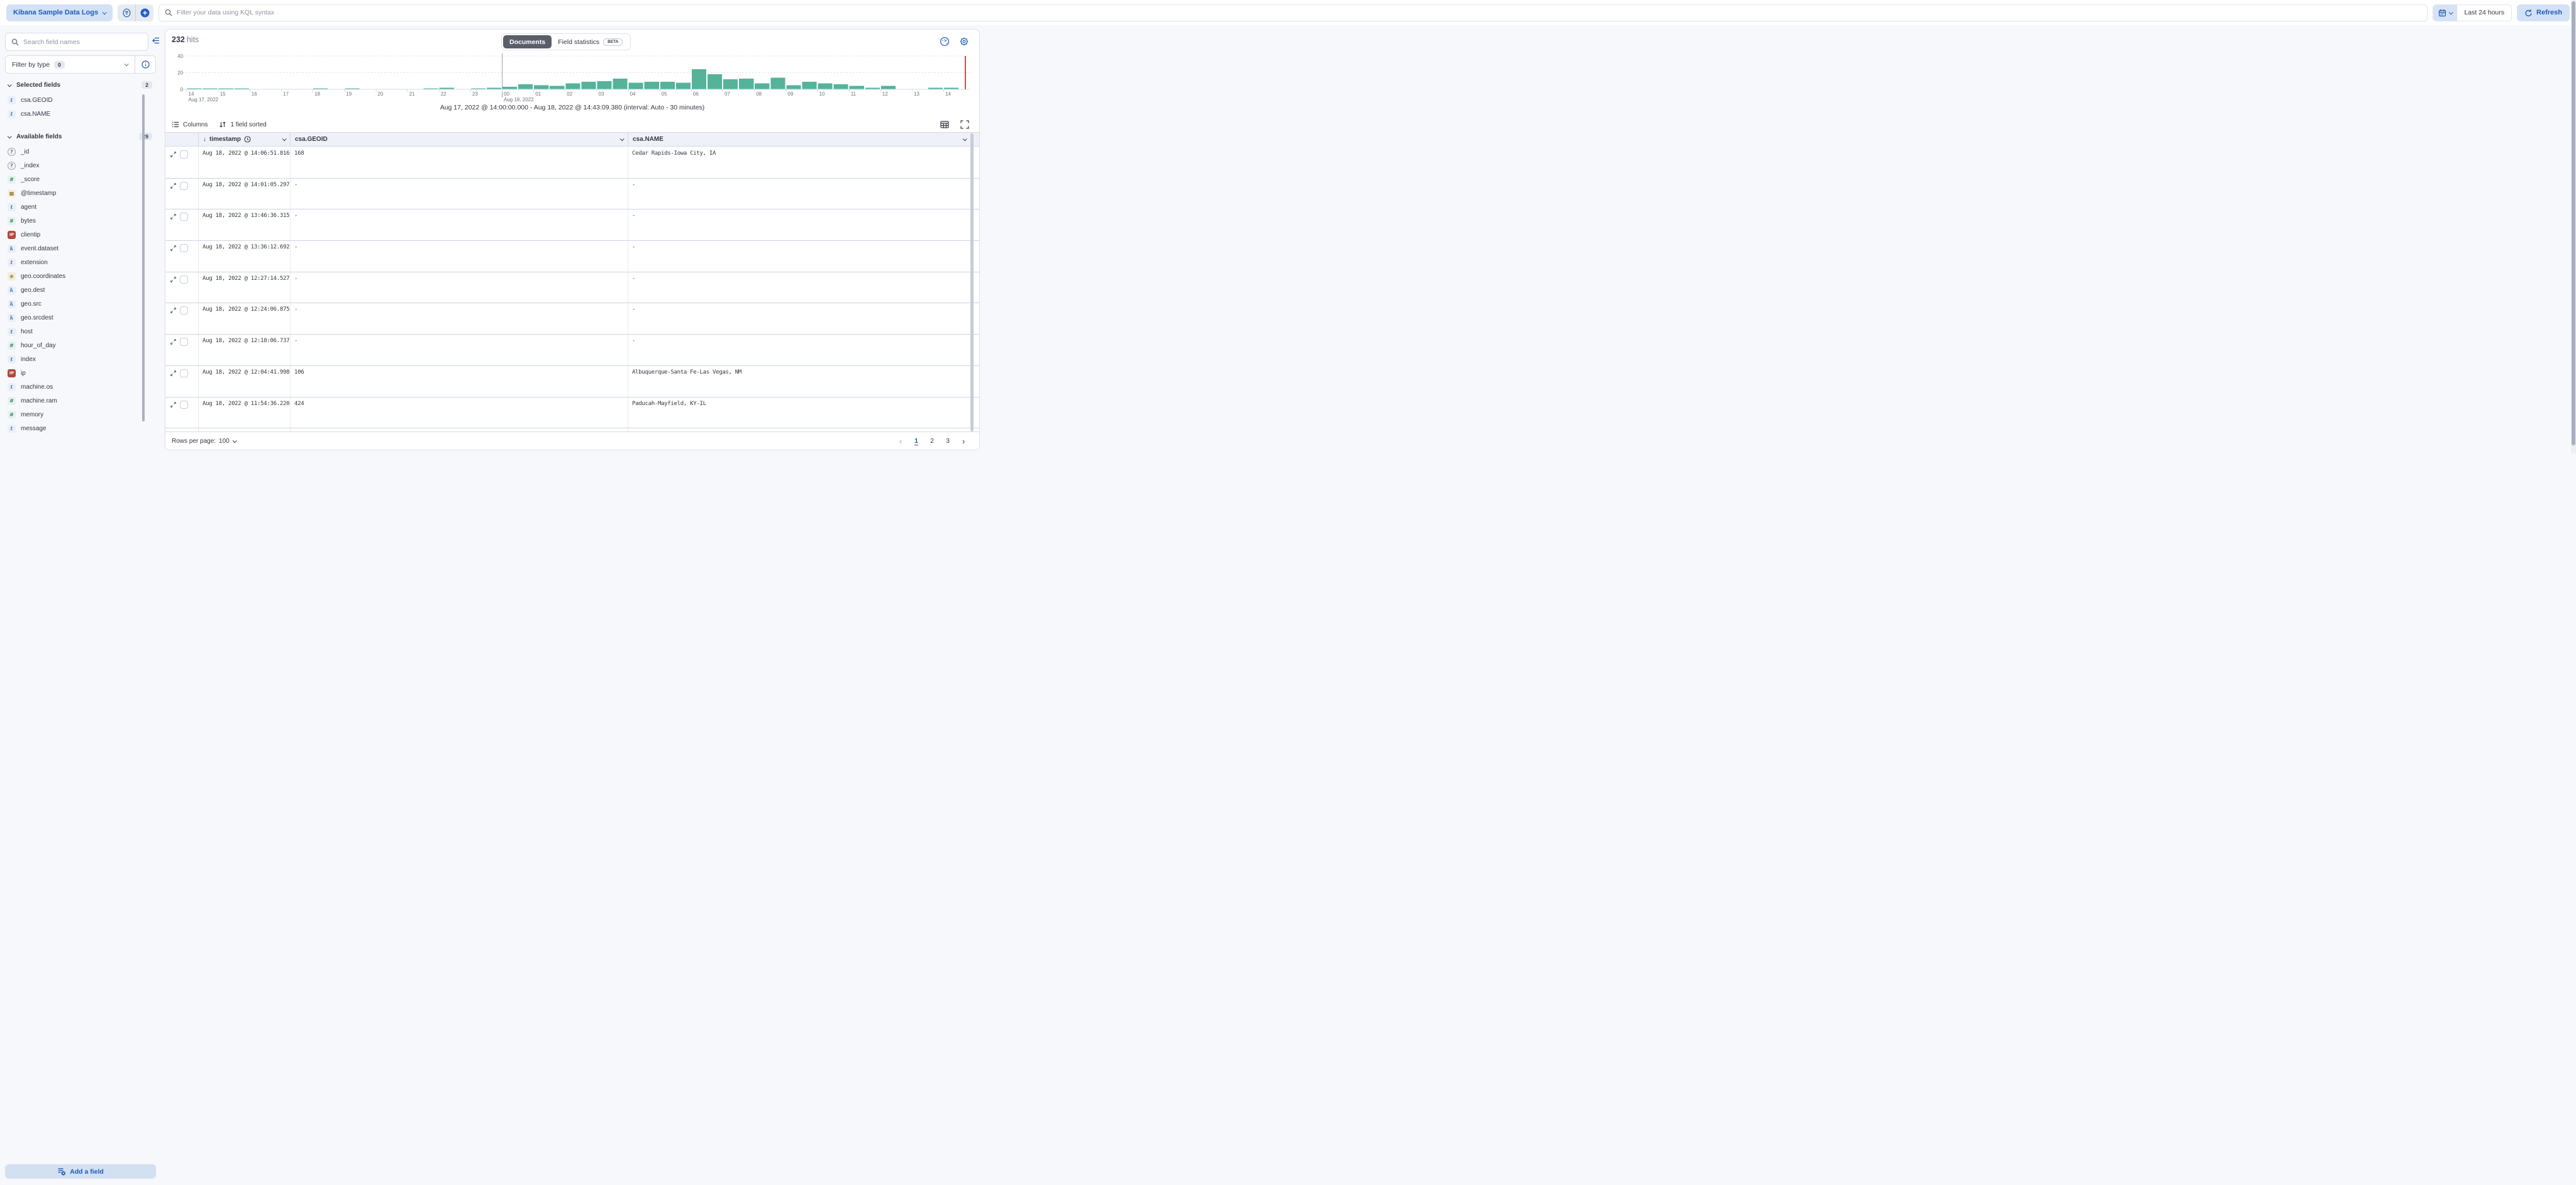 The width and height of the screenshot is (2576, 1185). I want to click on columns-button: Columns, so click(190, 125).